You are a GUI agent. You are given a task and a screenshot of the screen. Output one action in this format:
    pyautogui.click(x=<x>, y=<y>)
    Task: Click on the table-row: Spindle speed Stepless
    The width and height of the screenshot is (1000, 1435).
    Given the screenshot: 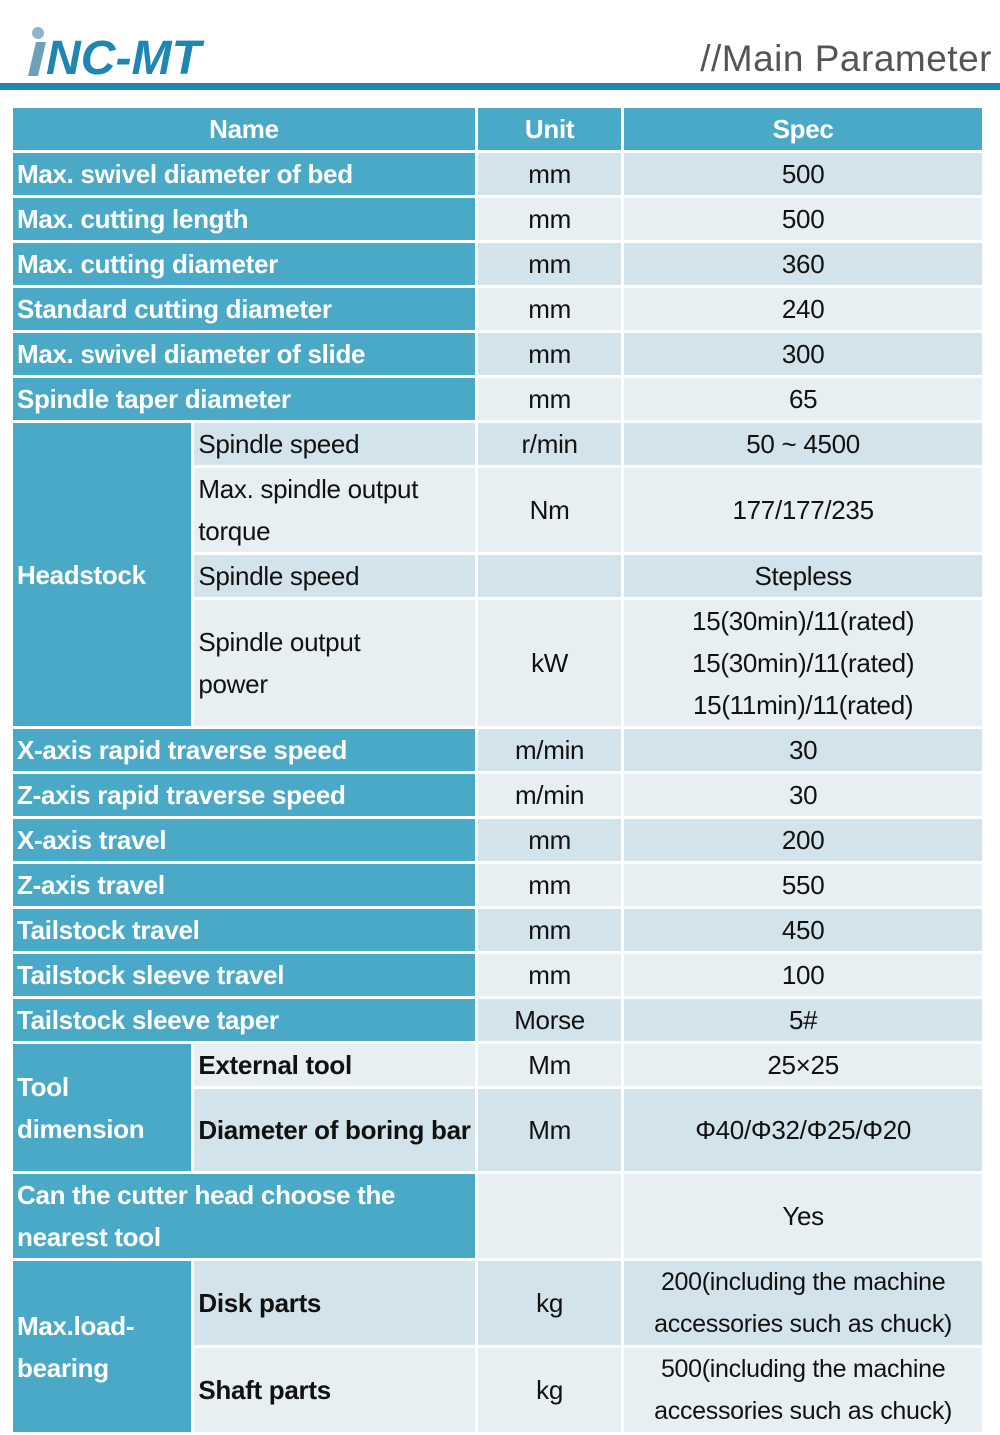 What is the action you would take?
    pyautogui.click(x=498, y=576)
    